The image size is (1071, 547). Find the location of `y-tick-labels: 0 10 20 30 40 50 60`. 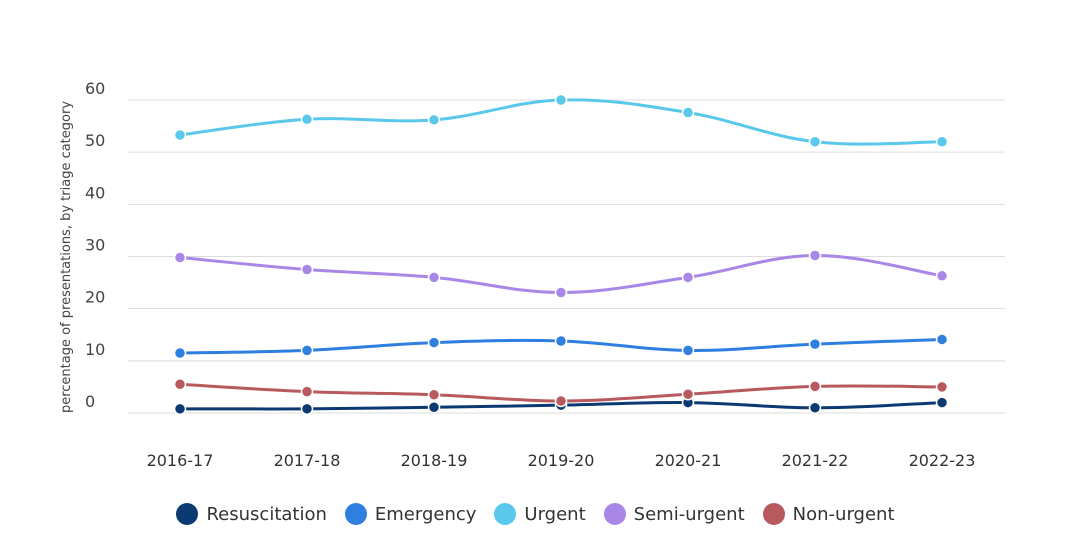

y-tick-labels: 0 10 20 30 40 50 60 is located at coordinates (95, 245).